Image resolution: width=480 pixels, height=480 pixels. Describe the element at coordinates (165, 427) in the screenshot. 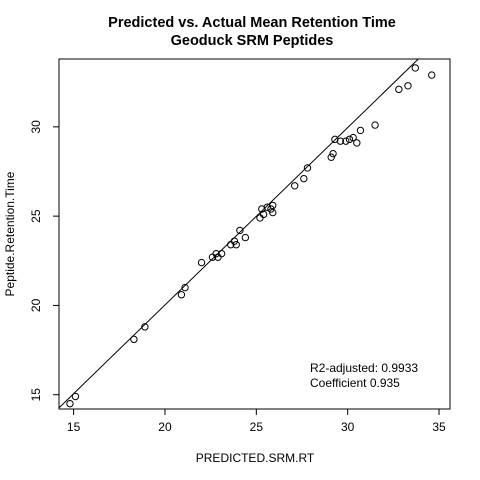

I see `x-tick-label-20: 20` at that location.